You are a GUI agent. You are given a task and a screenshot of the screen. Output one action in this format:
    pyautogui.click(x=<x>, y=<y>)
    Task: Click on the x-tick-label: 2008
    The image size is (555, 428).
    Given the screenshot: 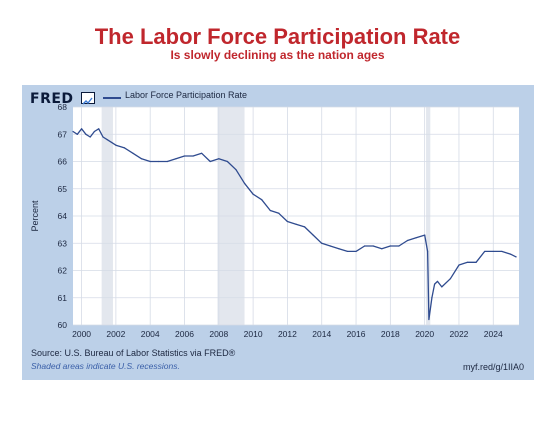 What is the action you would take?
    pyautogui.click(x=218, y=334)
    